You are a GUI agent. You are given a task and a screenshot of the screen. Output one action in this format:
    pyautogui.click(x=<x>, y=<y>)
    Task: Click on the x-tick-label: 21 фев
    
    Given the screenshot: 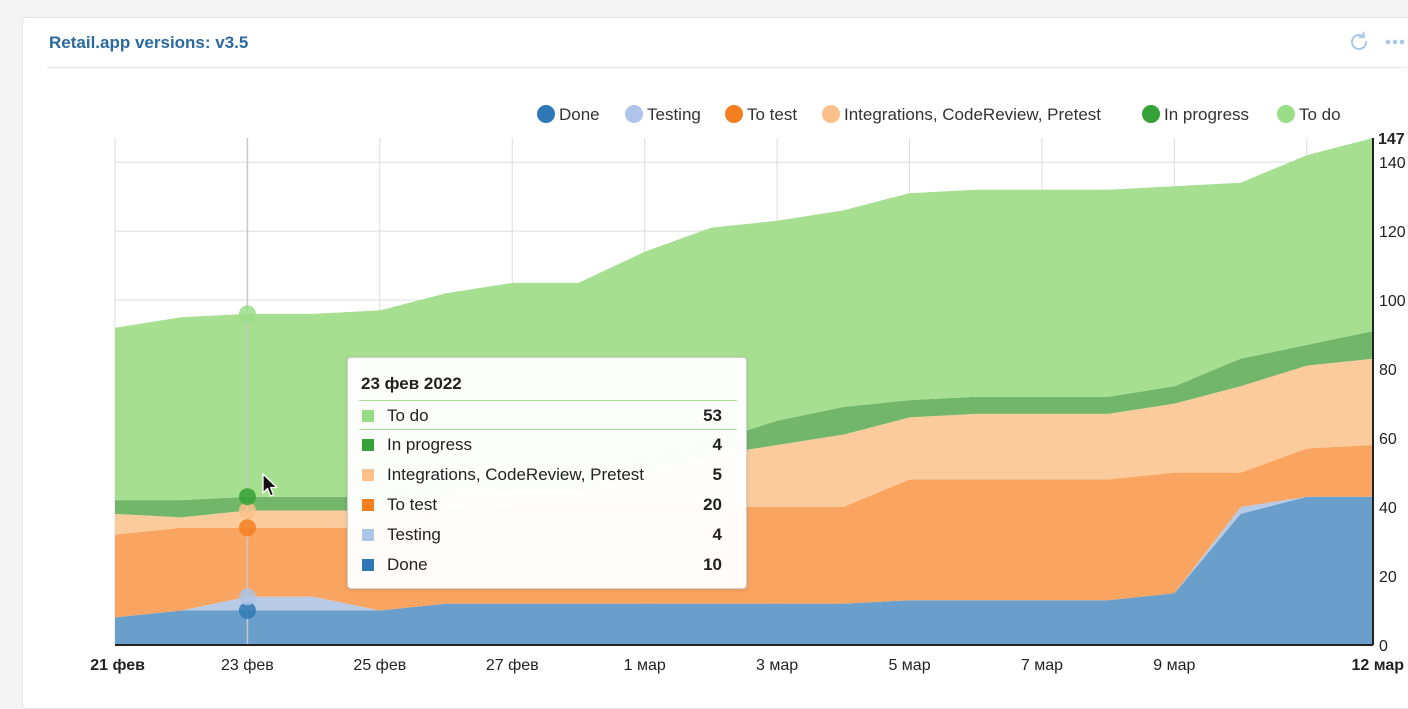 What is the action you would take?
    pyautogui.click(x=117, y=665)
    